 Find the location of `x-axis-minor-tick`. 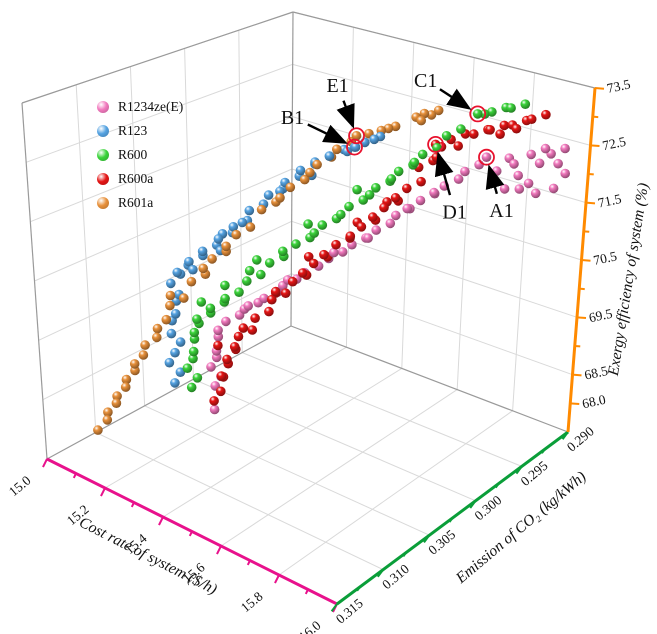

x-axis-minor-tick is located at coordinates (132, 505).